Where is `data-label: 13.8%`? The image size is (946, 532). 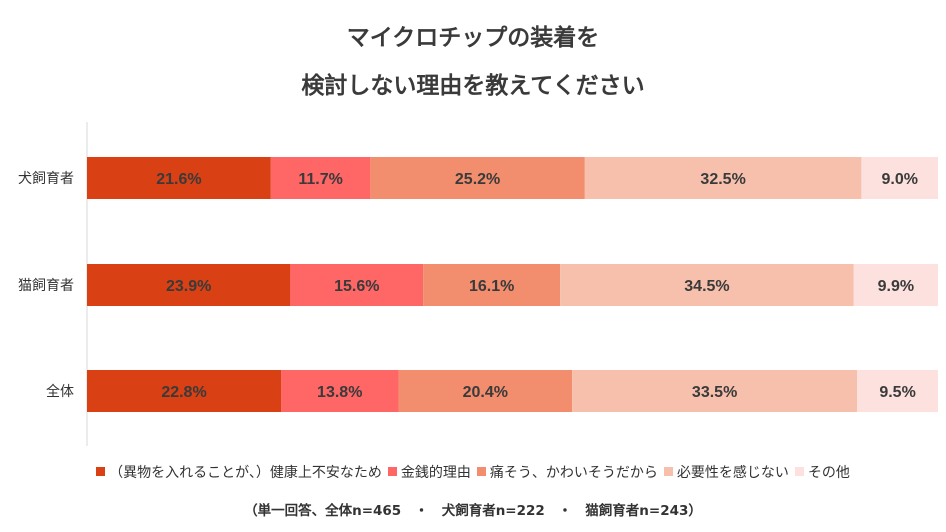 data-label: 13.8% is located at coordinates (339, 392).